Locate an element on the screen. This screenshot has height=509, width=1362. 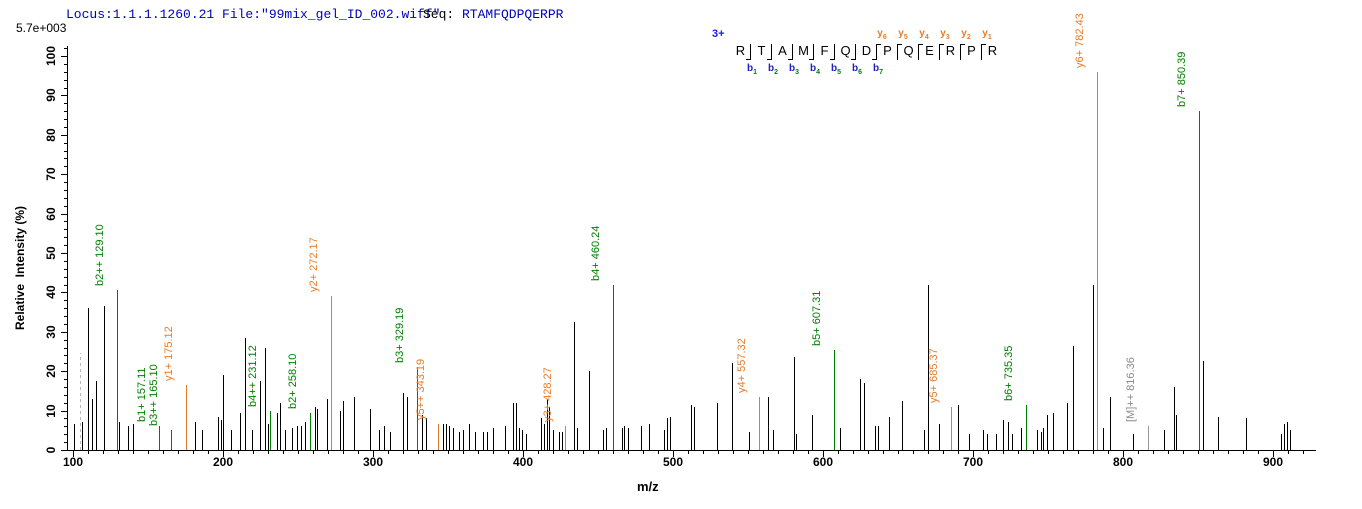
y-tick-label: 0 is located at coordinates (51, 450).